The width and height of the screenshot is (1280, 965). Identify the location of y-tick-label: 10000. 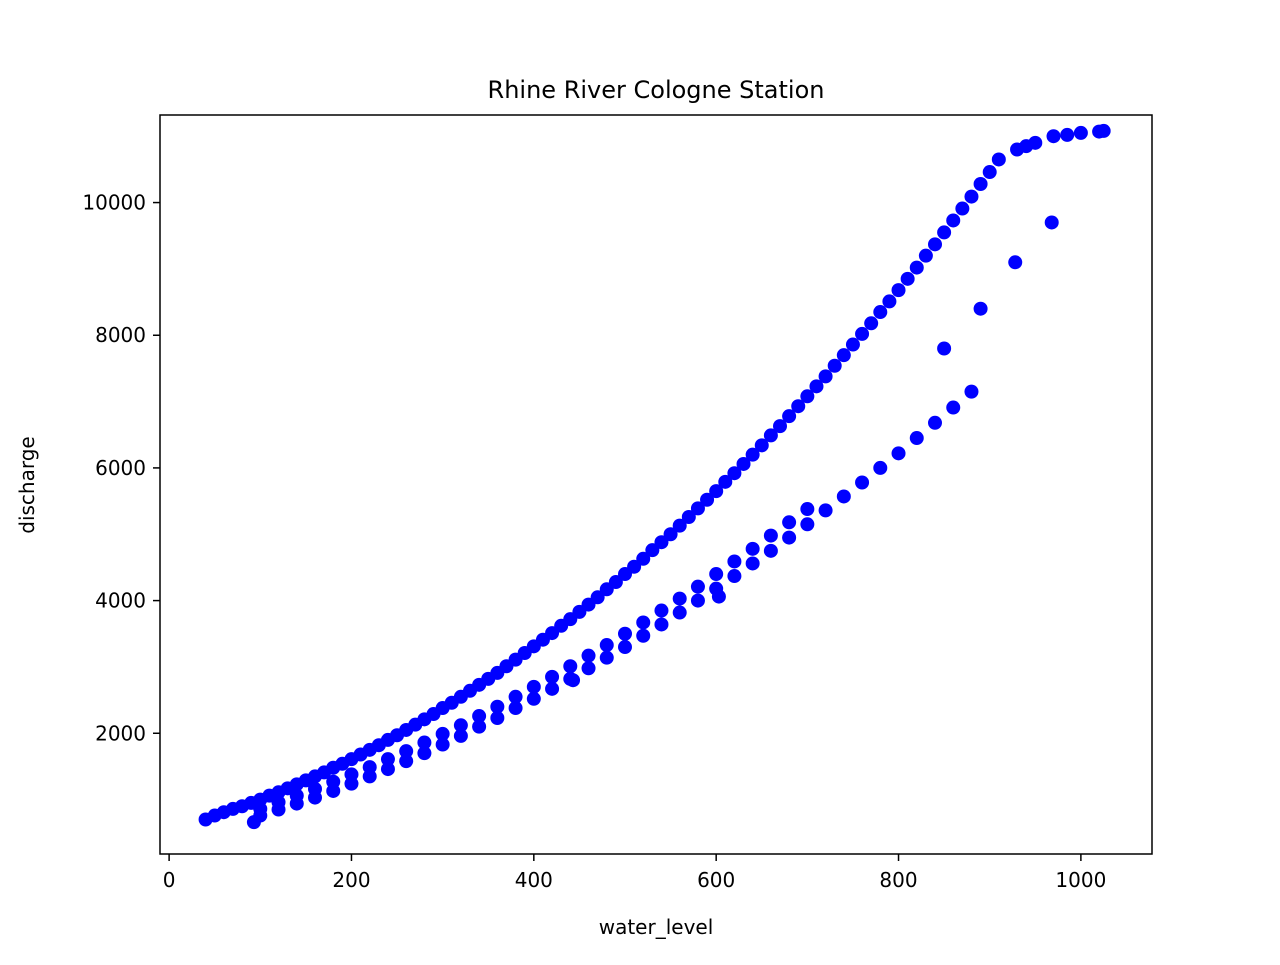
(114, 203).